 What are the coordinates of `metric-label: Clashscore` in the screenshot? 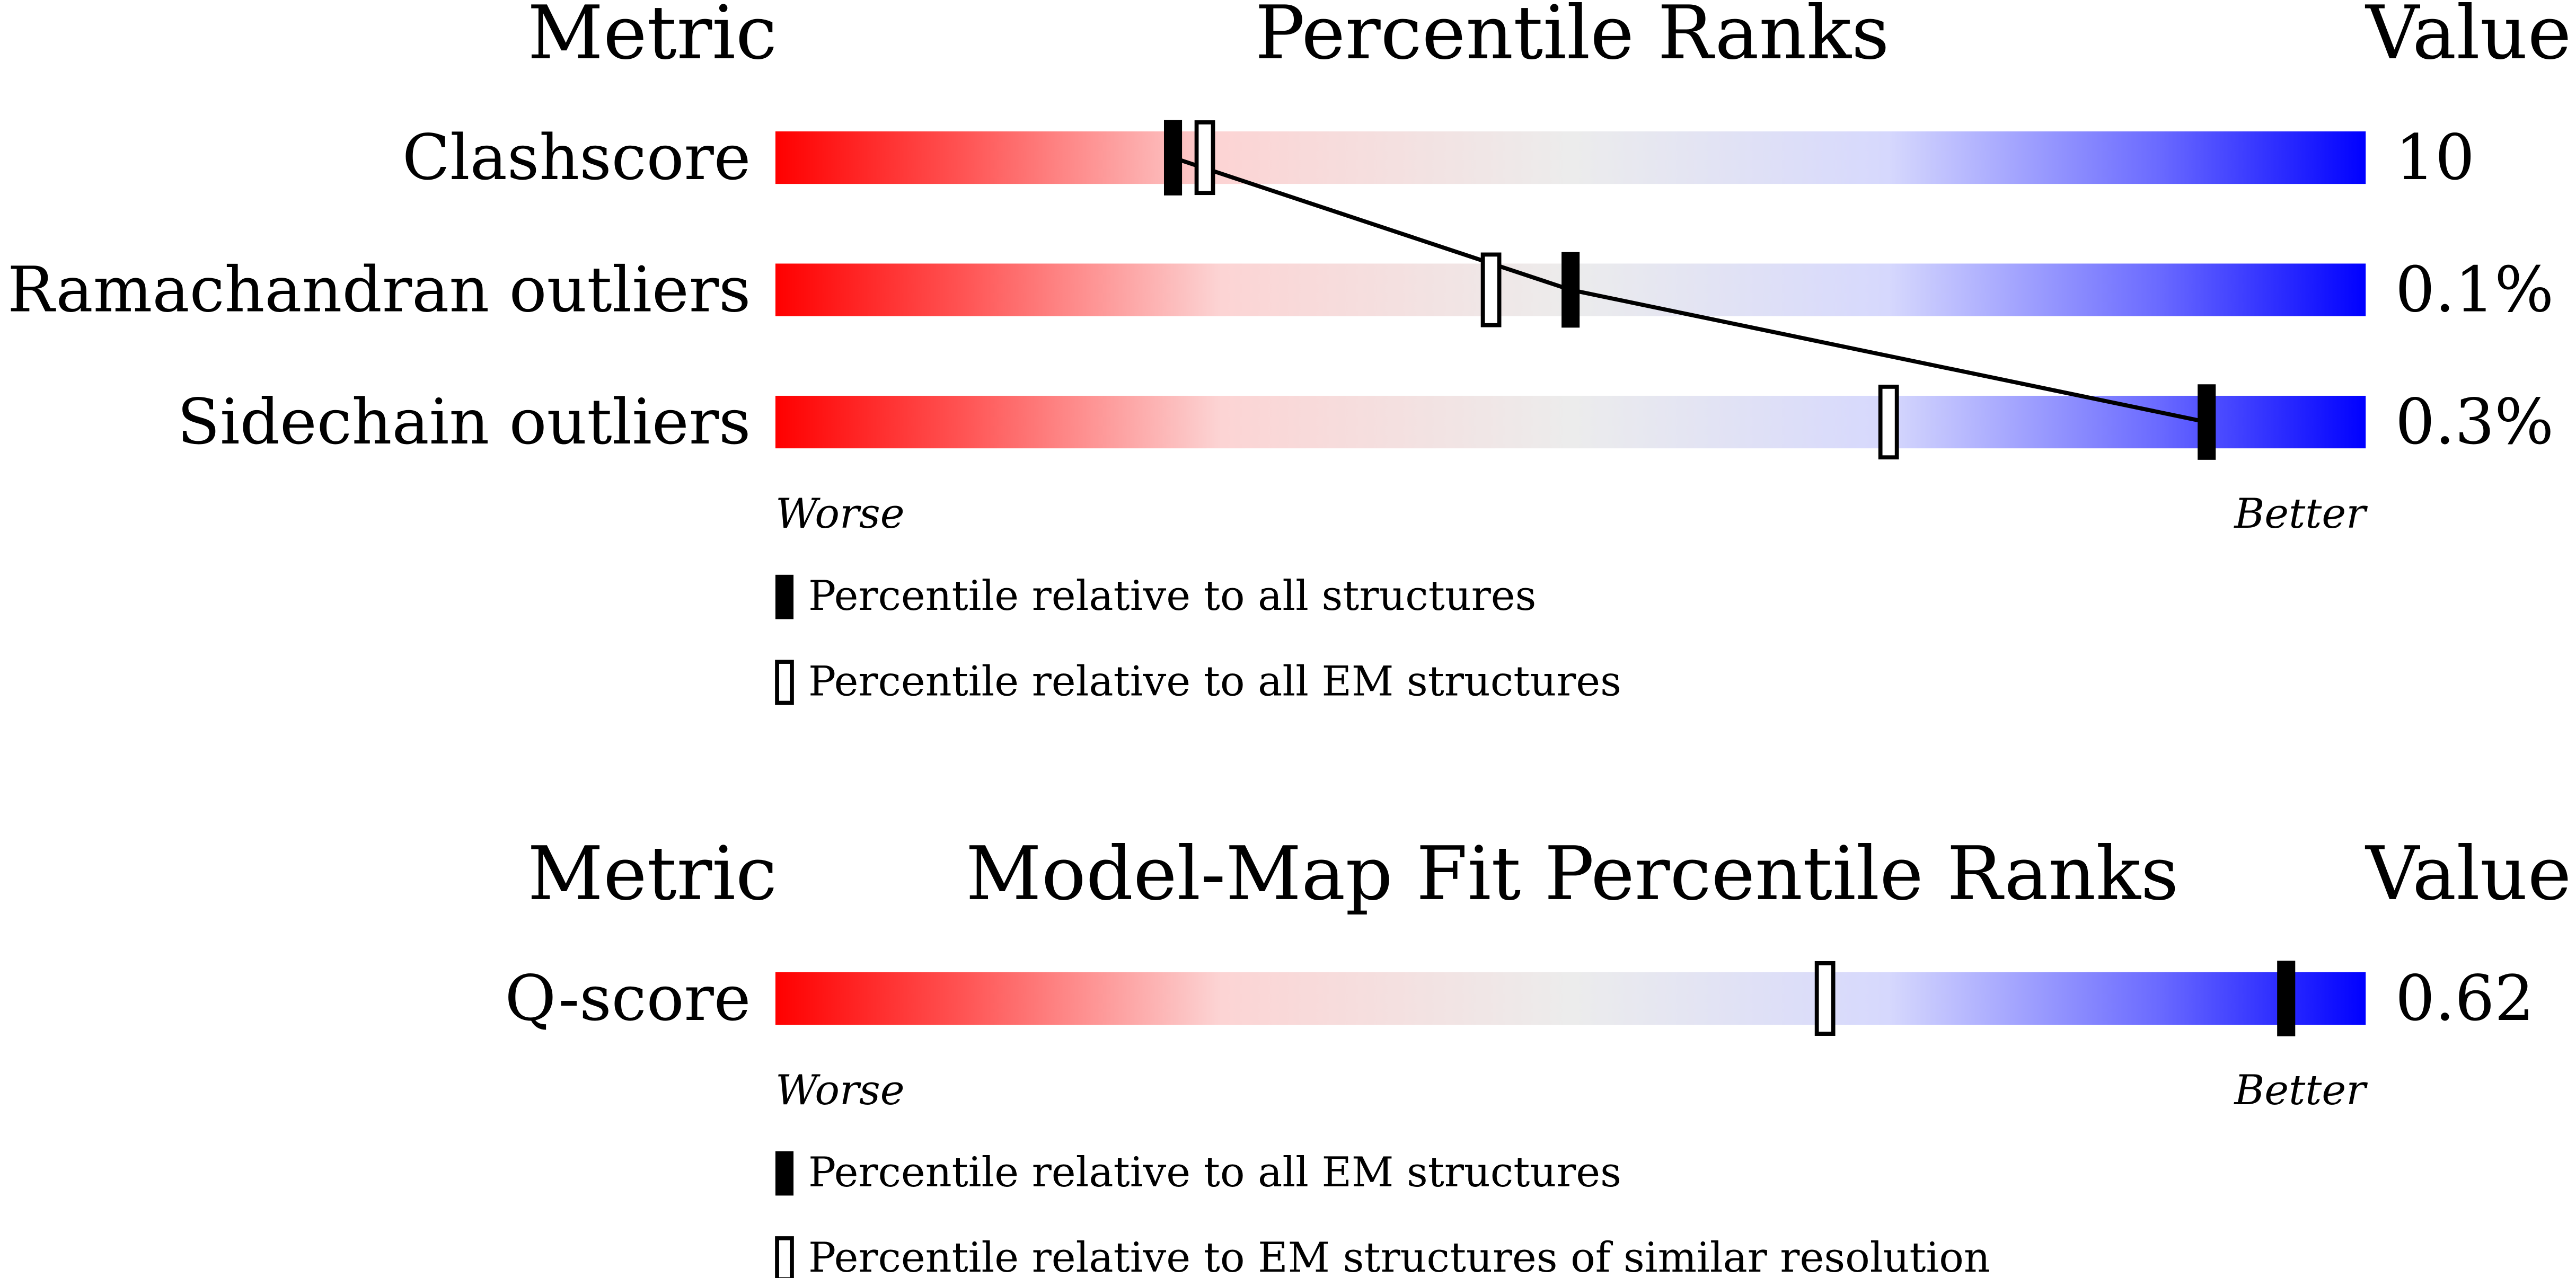 It's located at (576, 157).